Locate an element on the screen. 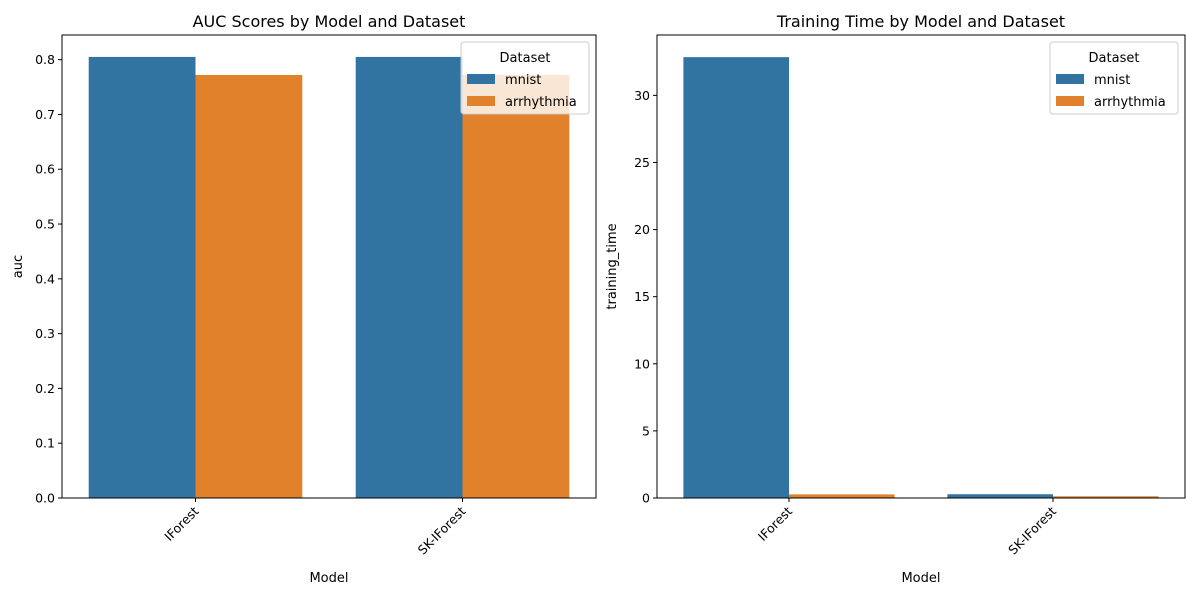 The width and height of the screenshot is (1200, 600). y-tick-label: 0.1 is located at coordinates (45, 443).